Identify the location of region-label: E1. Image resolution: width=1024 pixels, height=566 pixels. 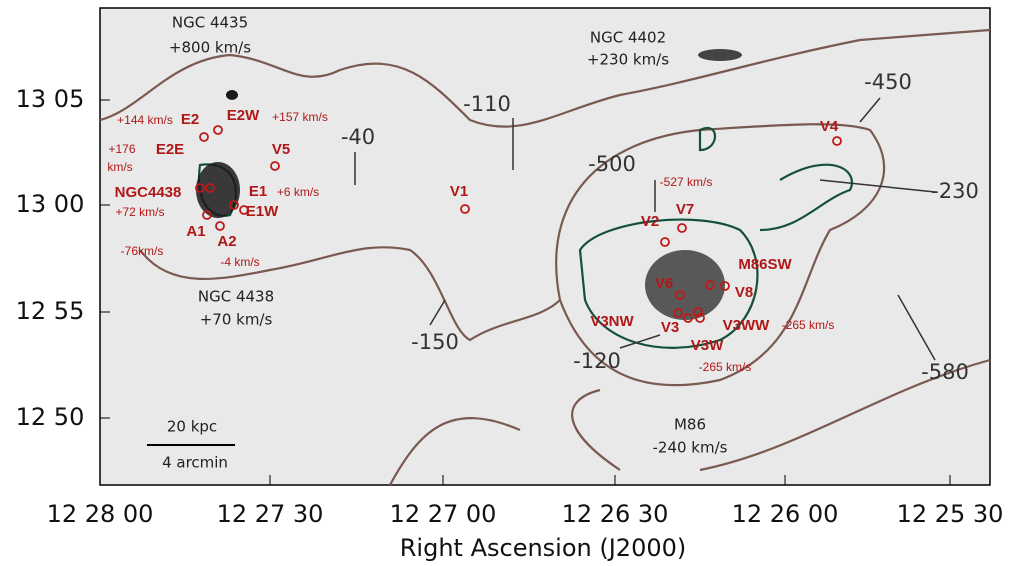
(258, 191).